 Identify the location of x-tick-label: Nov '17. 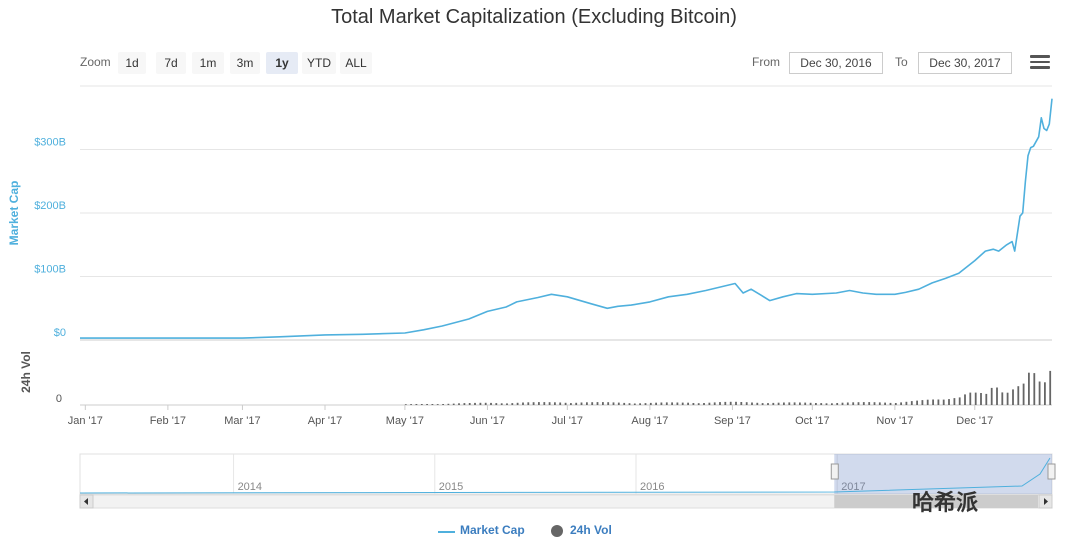
(894, 421).